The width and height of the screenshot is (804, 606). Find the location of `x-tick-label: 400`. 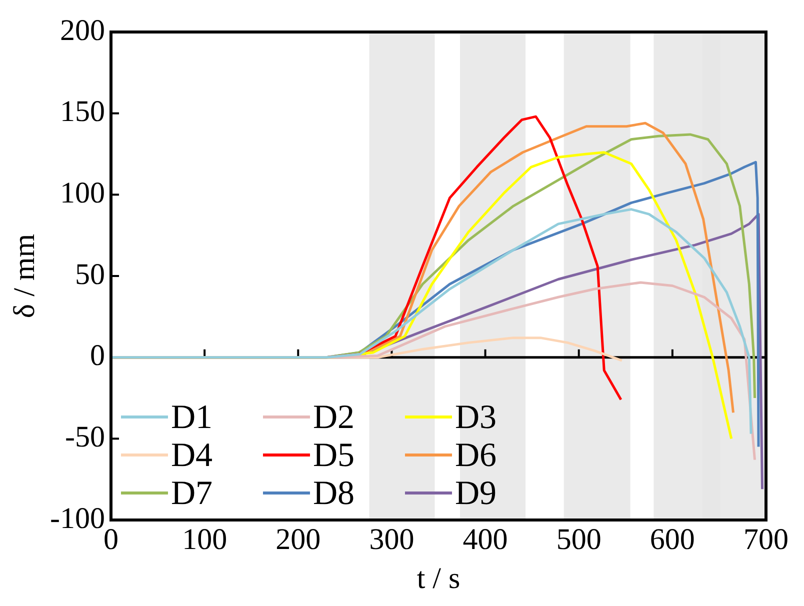

x-tick-label: 400 is located at coordinates (485, 539).